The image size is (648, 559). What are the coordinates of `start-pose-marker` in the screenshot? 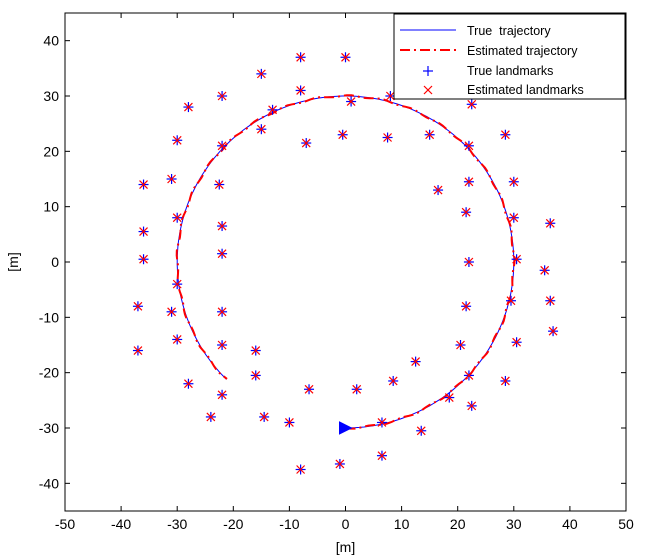 It's located at (346, 428).